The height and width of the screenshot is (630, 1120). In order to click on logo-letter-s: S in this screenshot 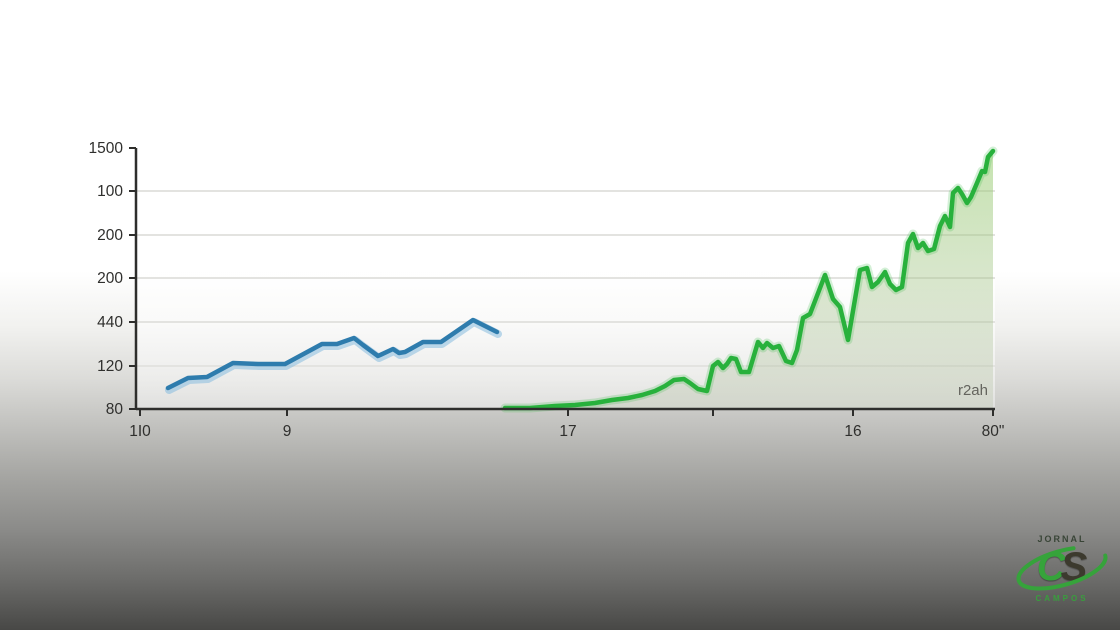, I will do `click(1074, 567)`.